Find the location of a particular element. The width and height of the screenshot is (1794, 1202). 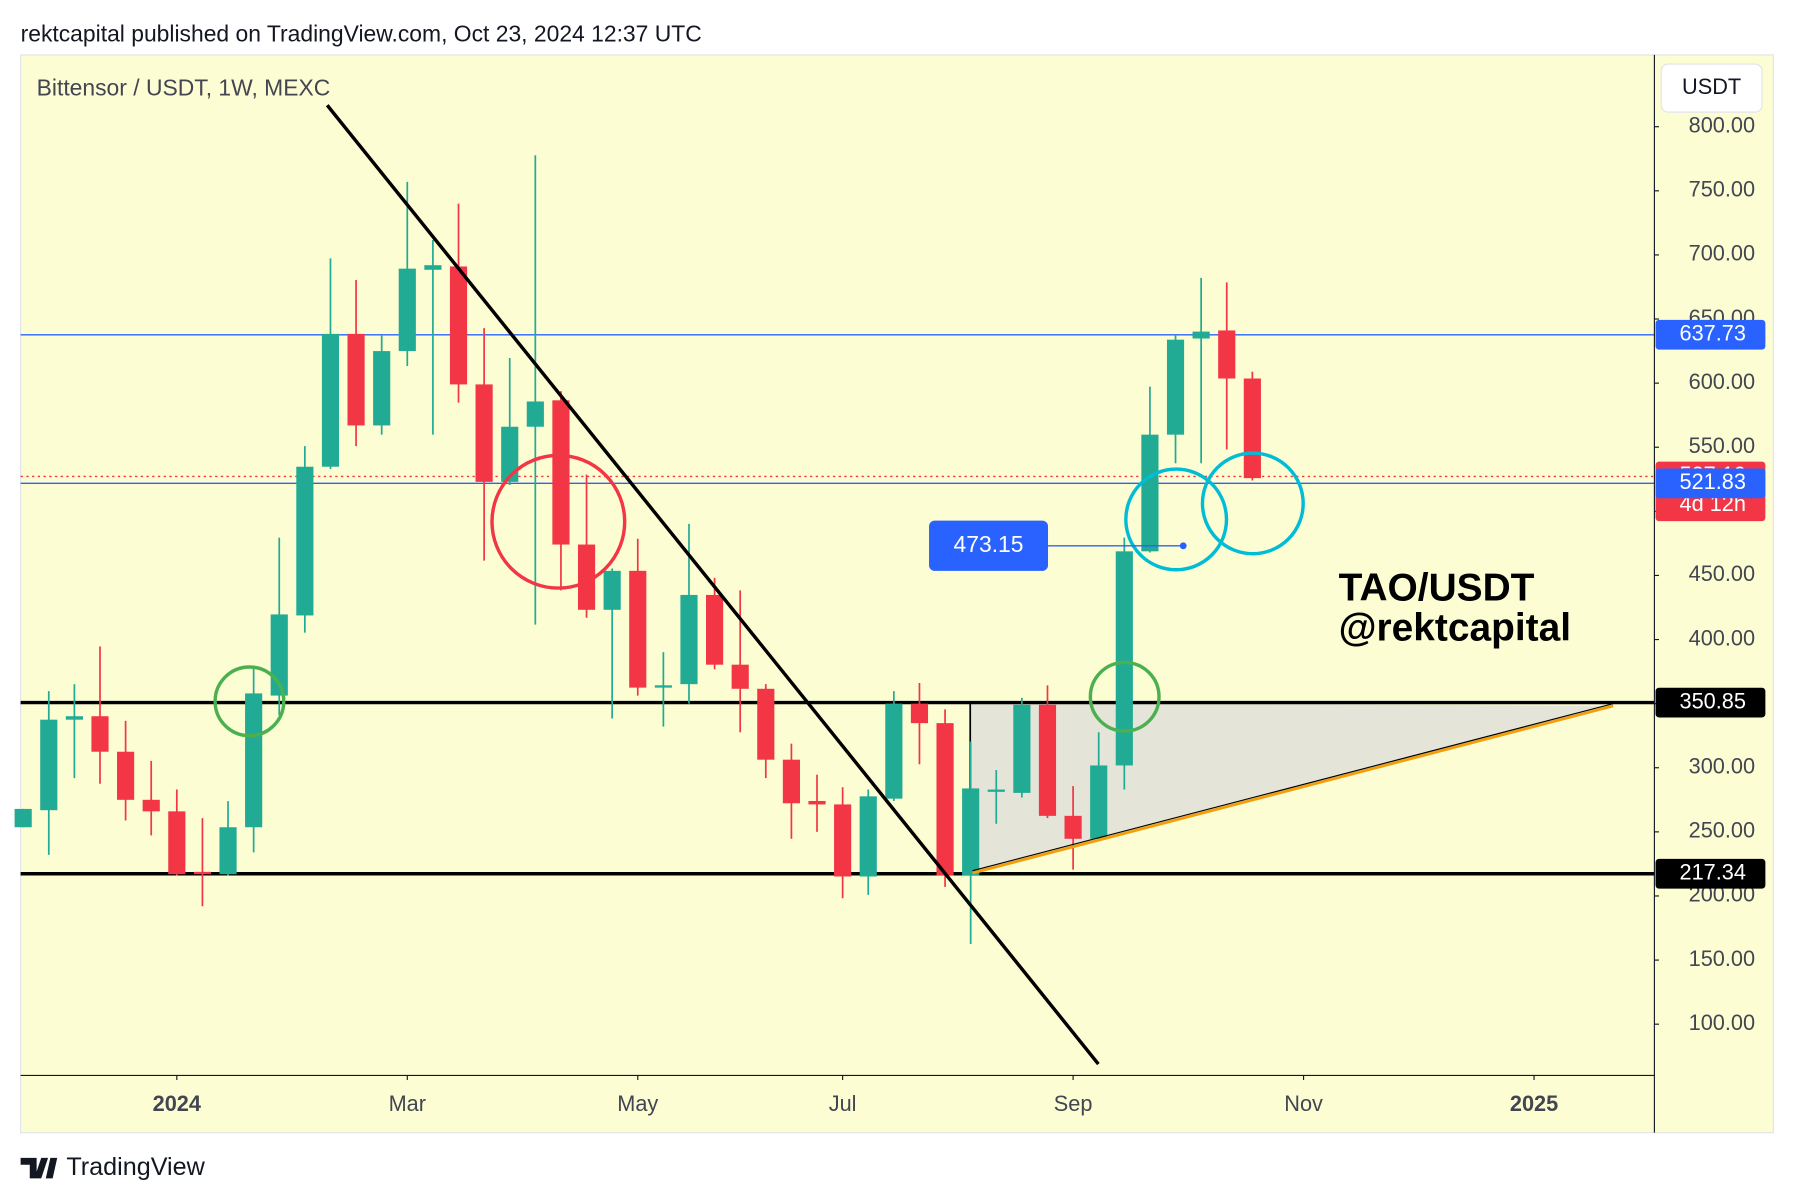

note-point is located at coordinates (1183, 546).